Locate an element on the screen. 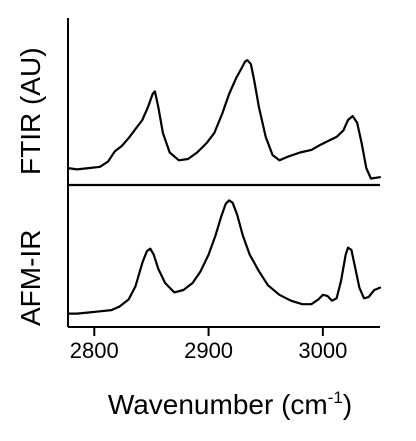  x-axis-title: Wavenumber (cm-1) is located at coordinates (230, 404).